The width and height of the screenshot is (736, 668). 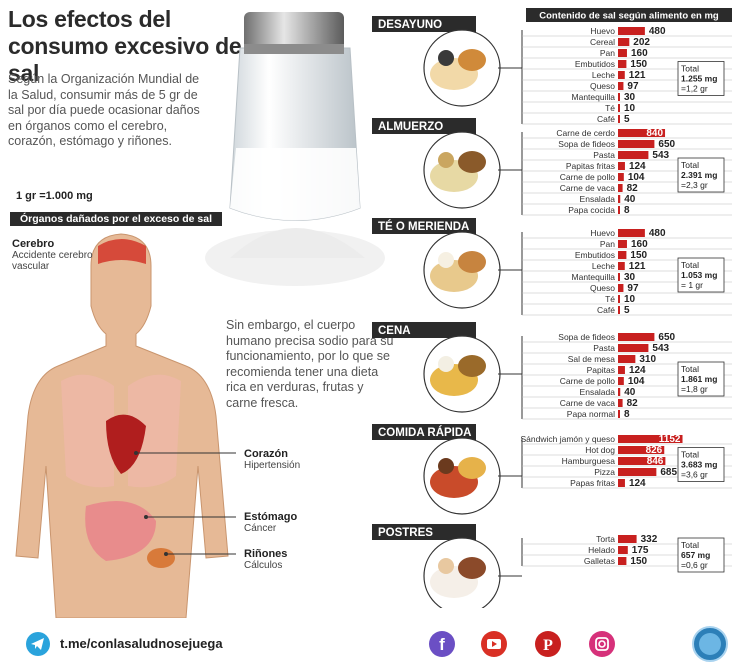 What do you see at coordinates (630, 392) in the screenshot?
I see `data-label: 40` at bounding box center [630, 392].